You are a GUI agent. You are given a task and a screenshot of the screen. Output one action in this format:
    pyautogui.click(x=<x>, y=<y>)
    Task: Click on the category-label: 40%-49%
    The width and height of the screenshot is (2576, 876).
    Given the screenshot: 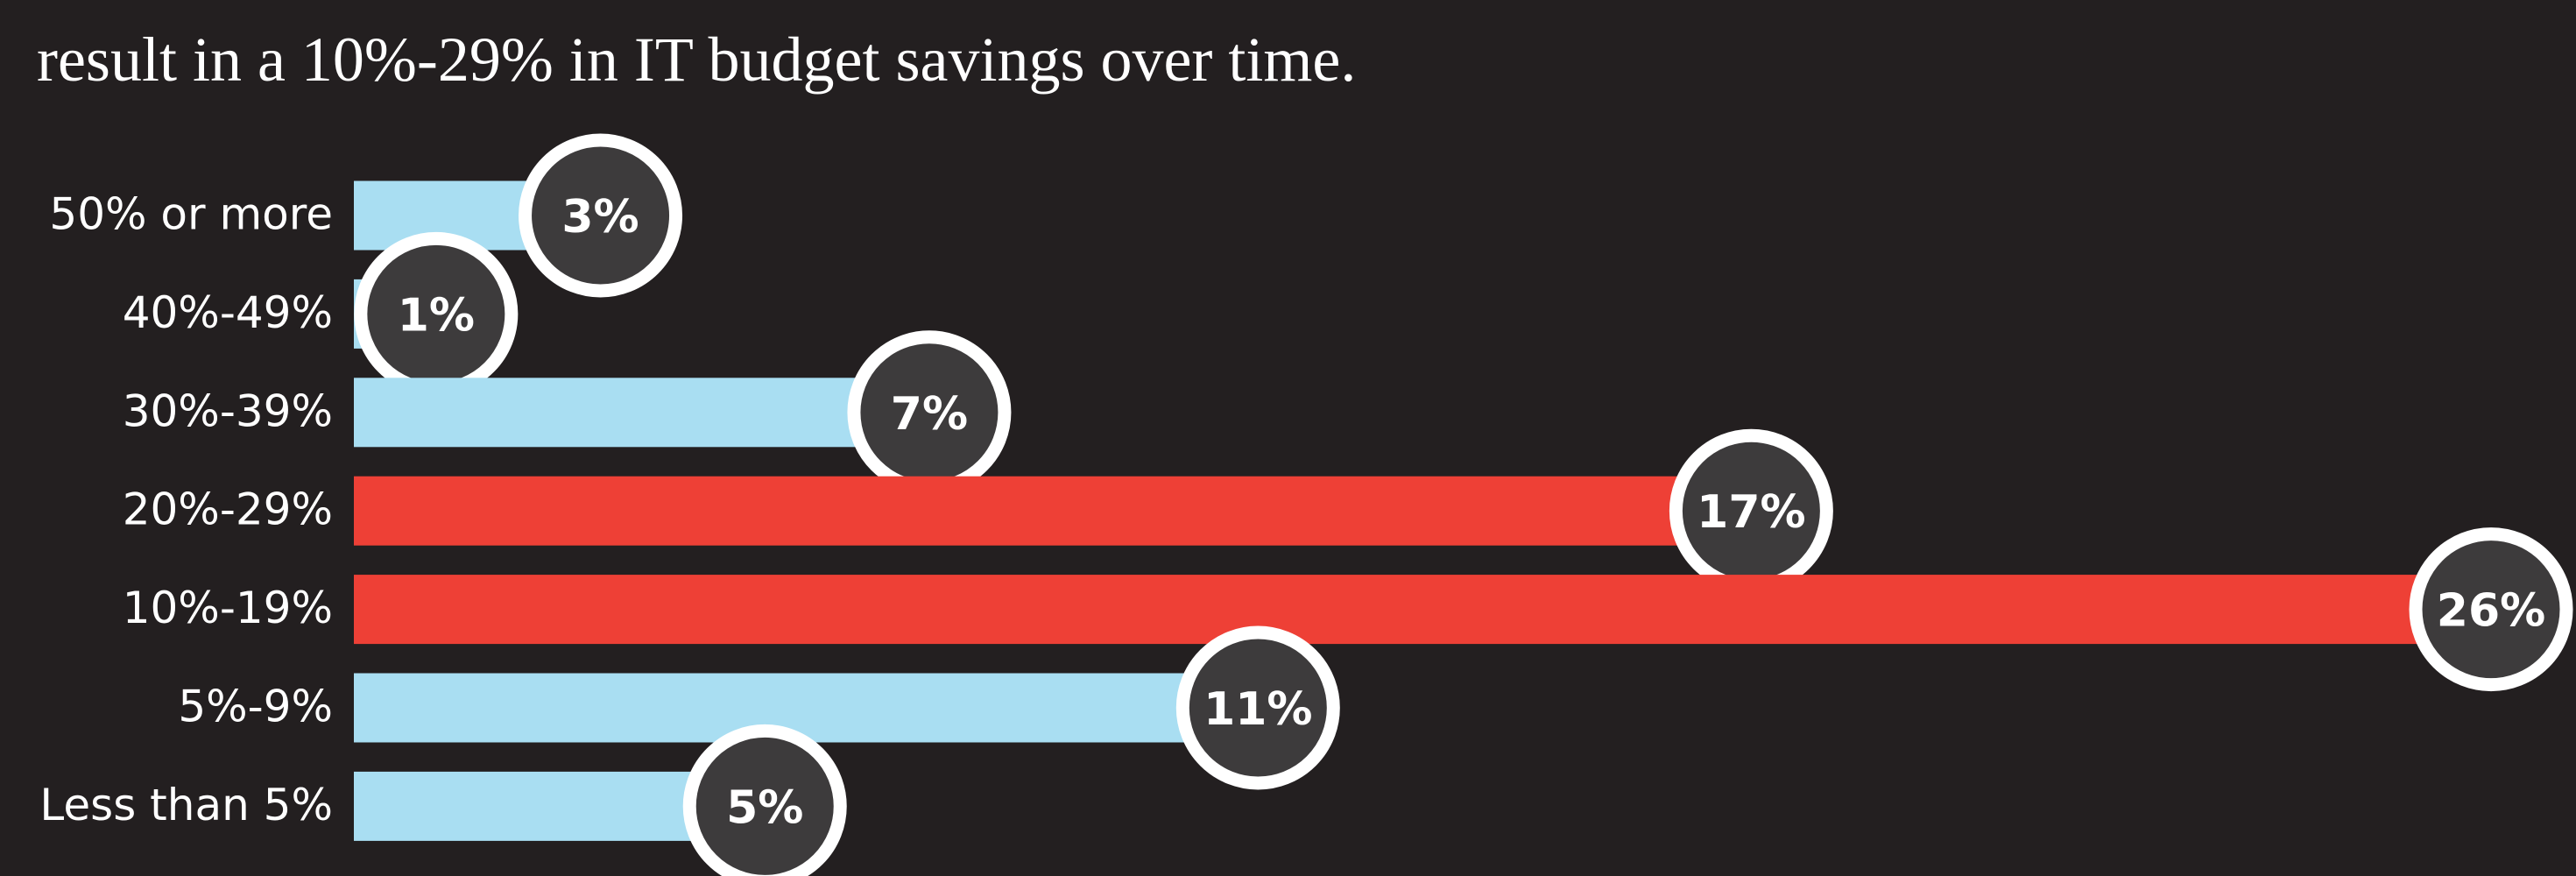 What is the action you would take?
    pyautogui.click(x=228, y=312)
    